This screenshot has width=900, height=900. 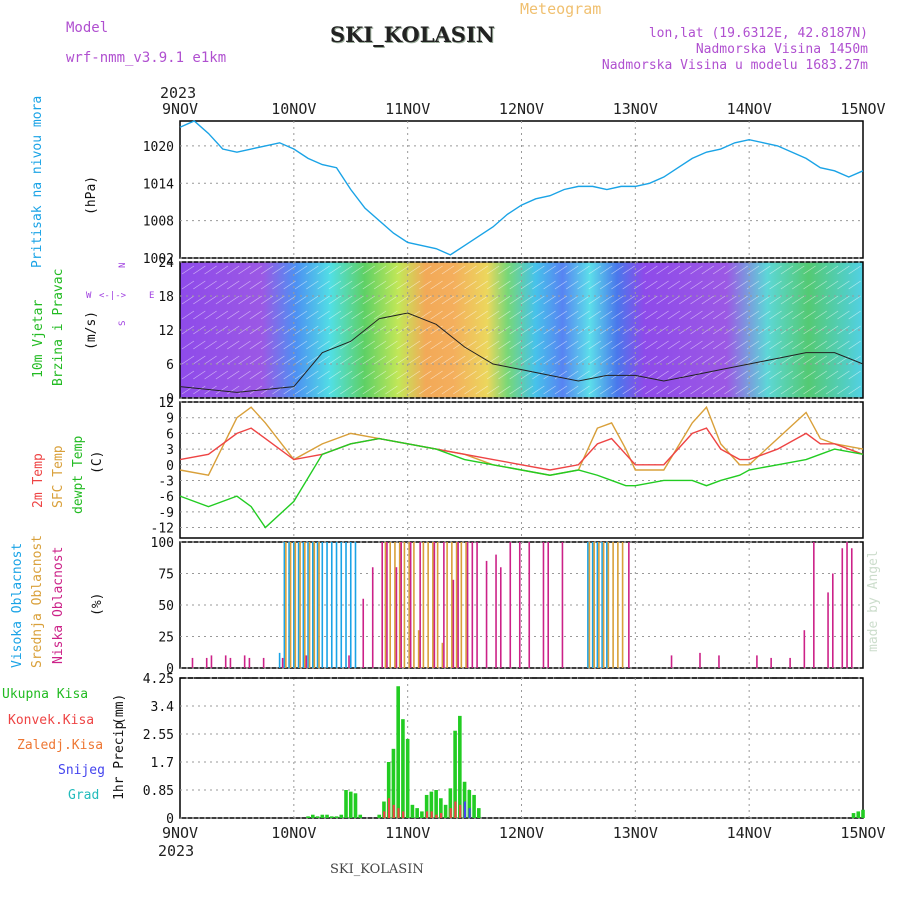 I want to click on compass-s: S, so click(x=123, y=323).